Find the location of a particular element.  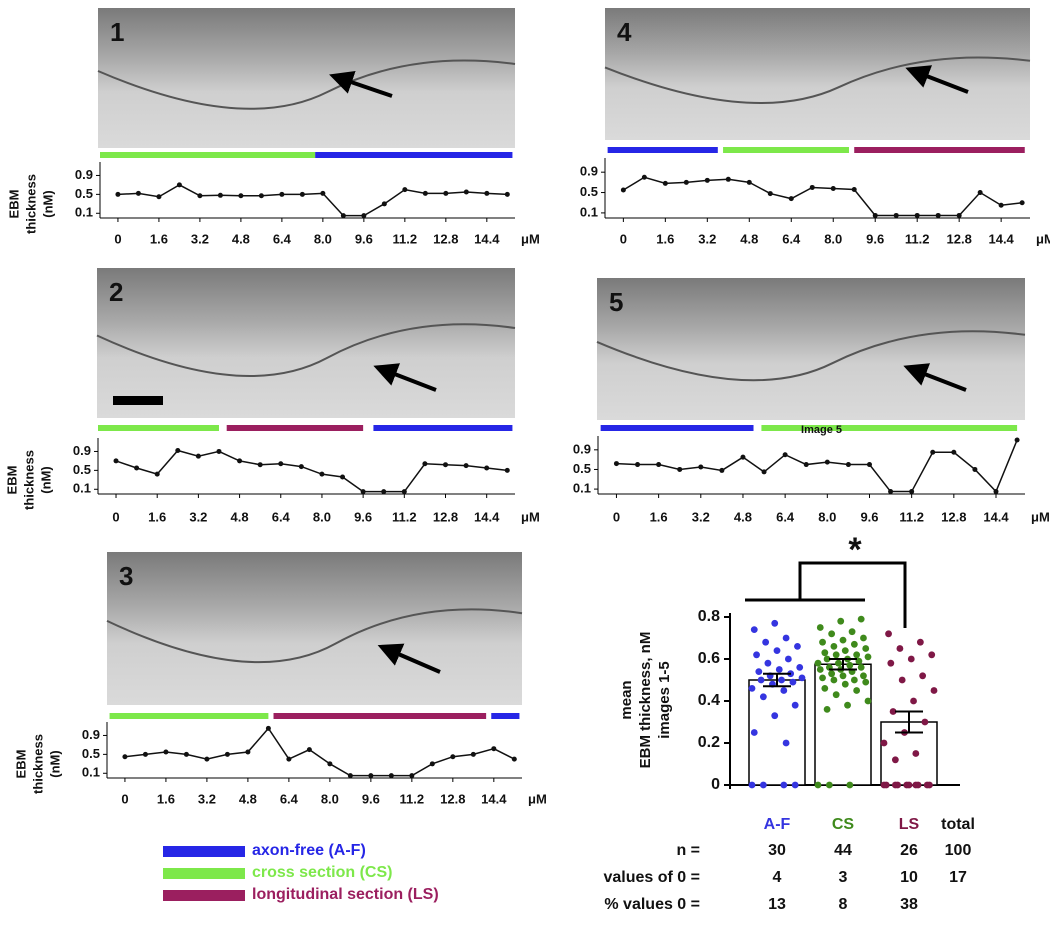

table-cell: 26 is located at coordinates (909, 850).